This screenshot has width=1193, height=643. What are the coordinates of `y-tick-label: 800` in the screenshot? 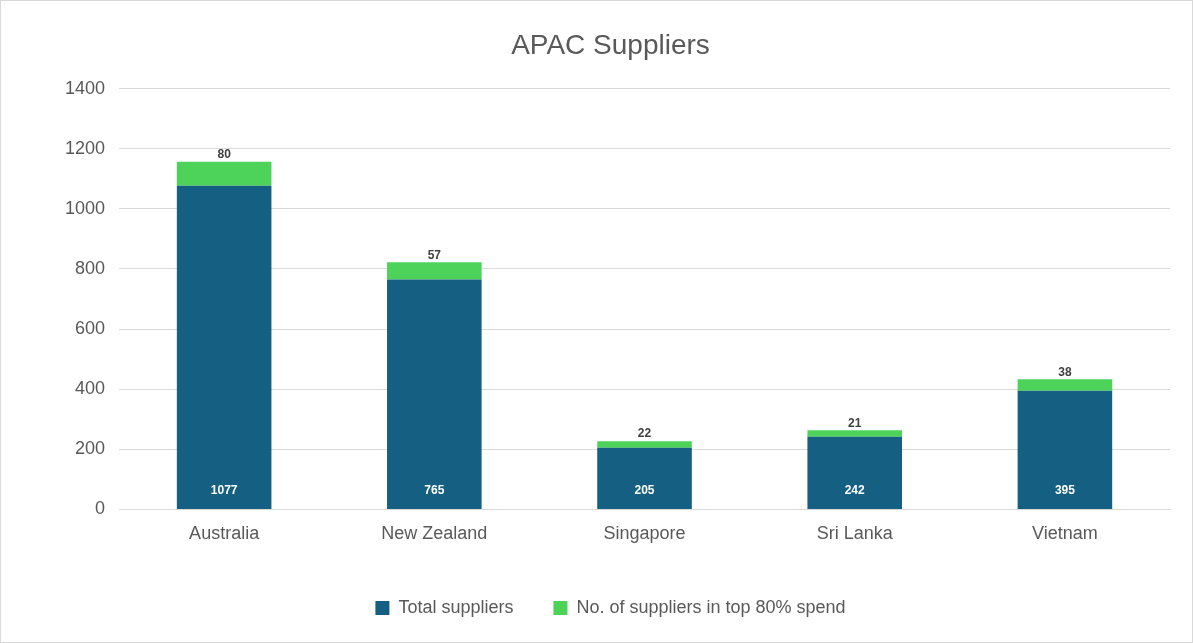 It's located at (90, 267).